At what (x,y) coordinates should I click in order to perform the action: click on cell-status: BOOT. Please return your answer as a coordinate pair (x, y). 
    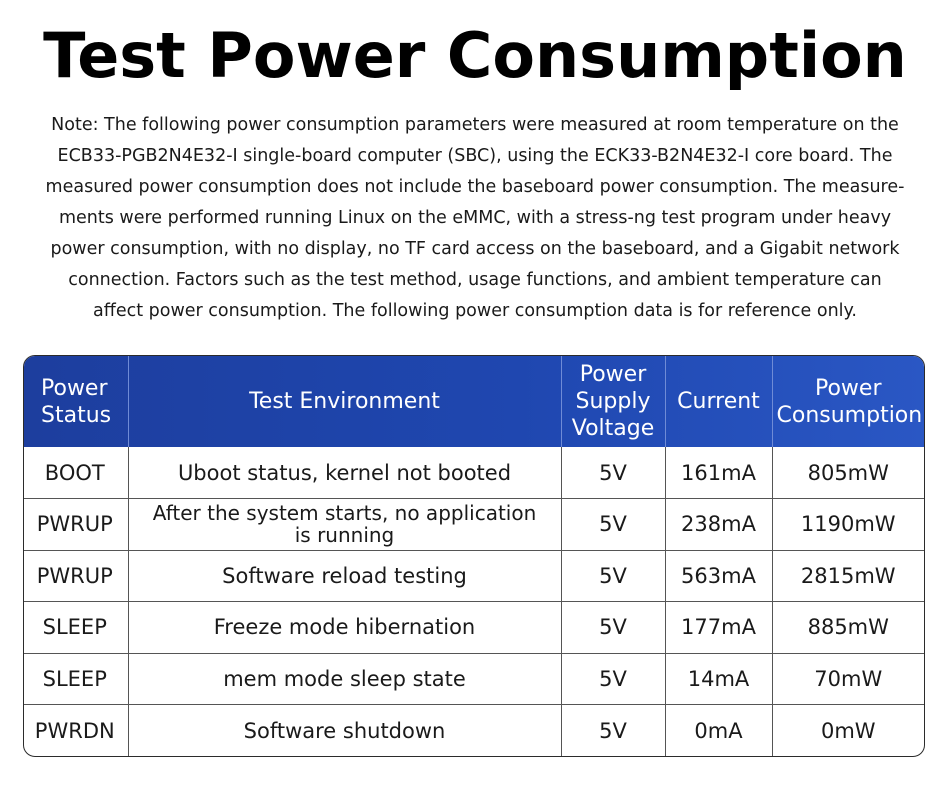
    Looking at the image, I should click on (76, 473).